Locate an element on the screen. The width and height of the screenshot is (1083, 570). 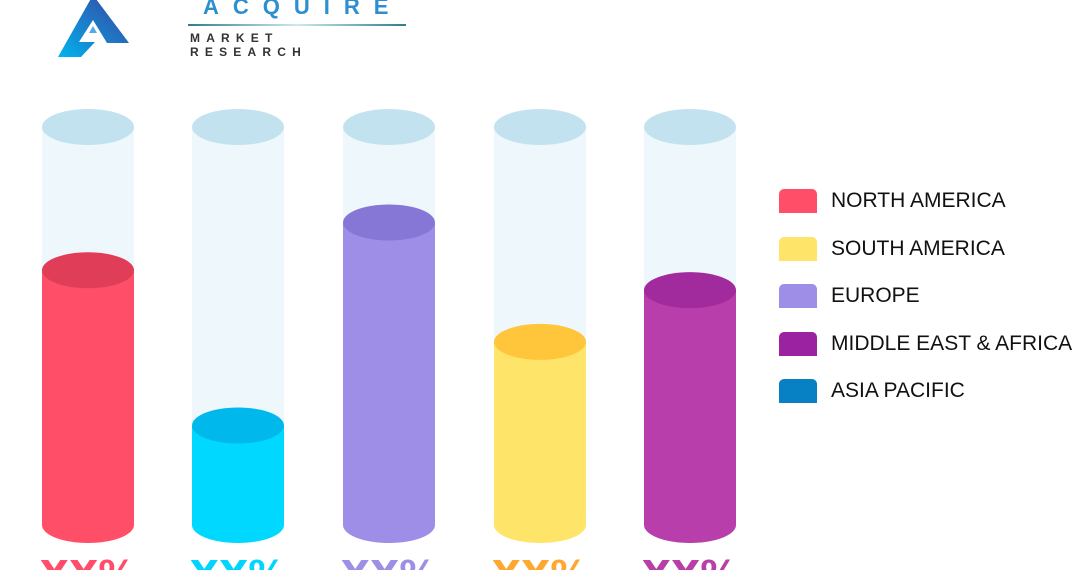
data-label-europe: XX% is located at coordinates (389, 561).